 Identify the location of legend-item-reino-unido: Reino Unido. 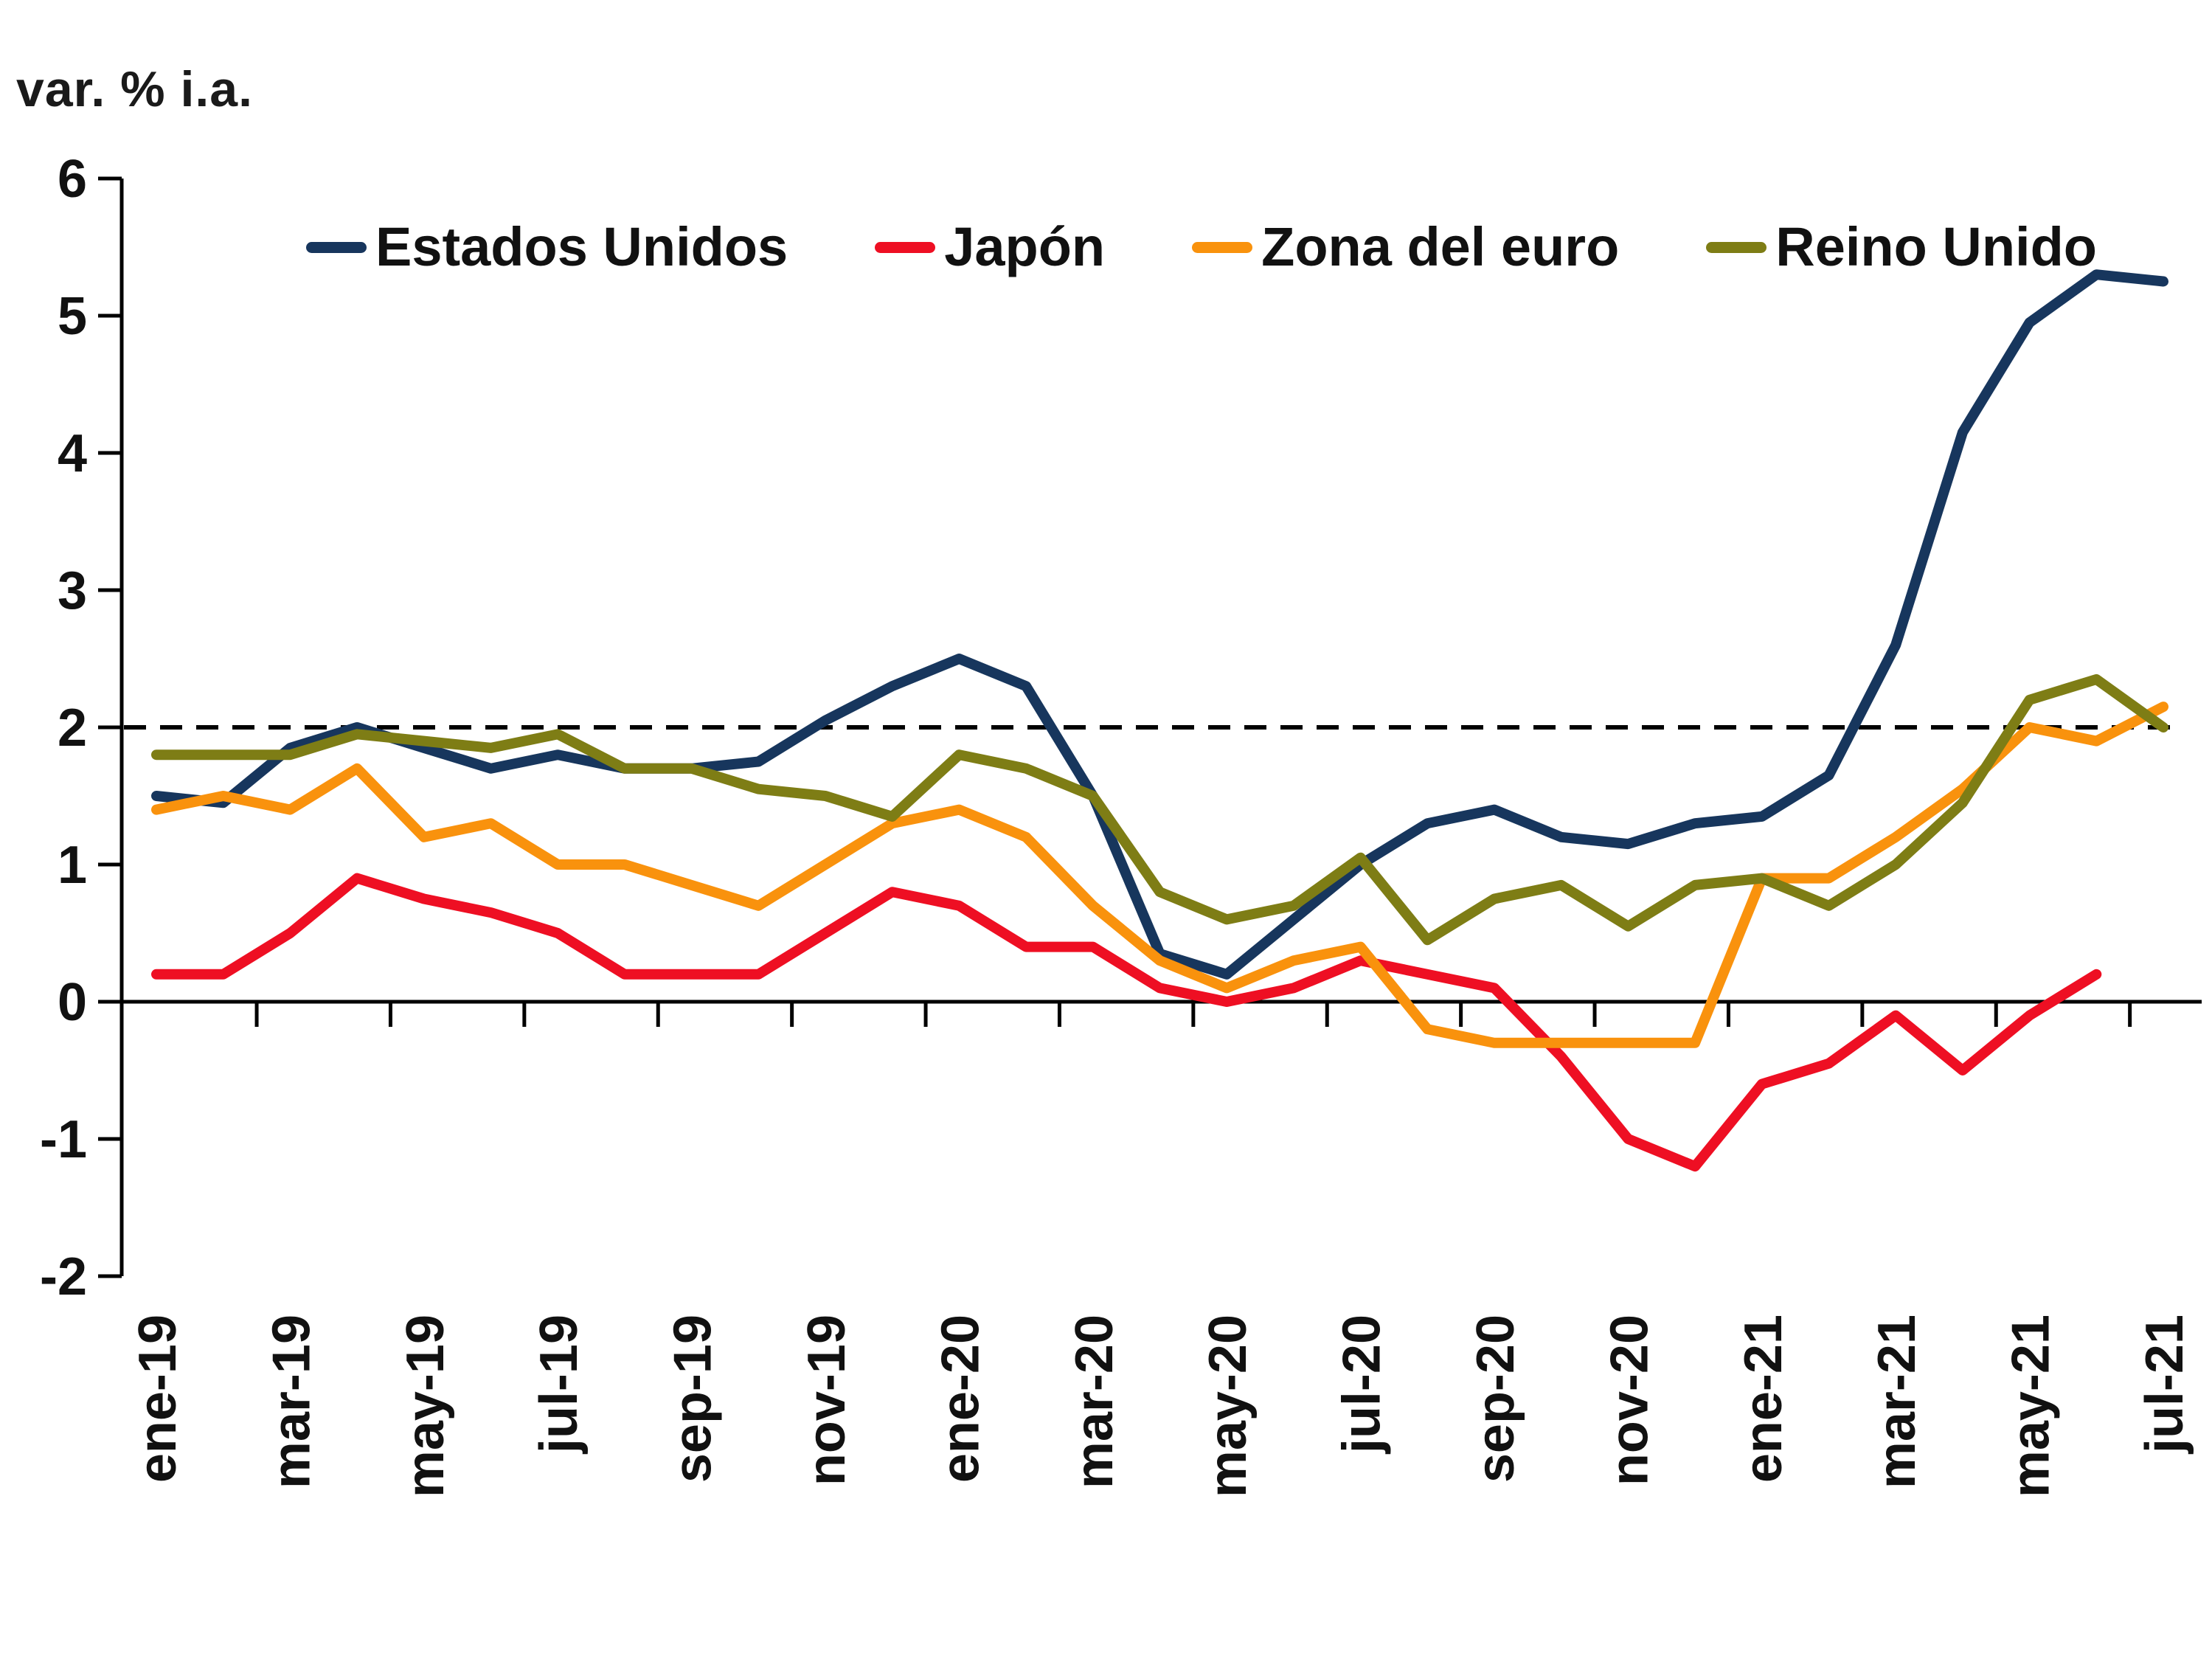
(1902, 247).